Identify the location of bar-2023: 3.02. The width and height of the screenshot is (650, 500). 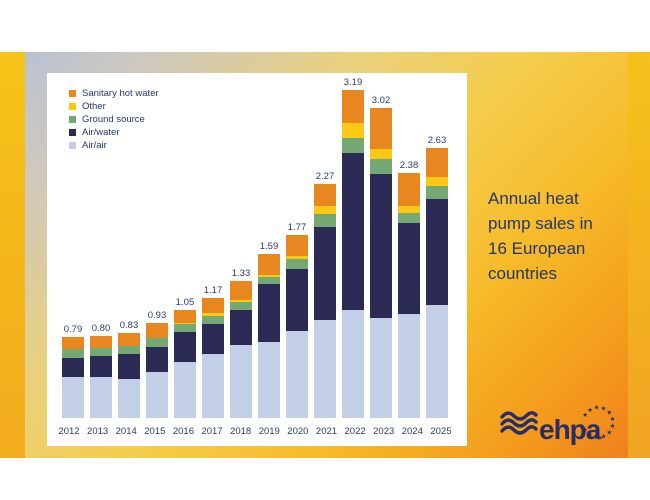
(381, 256).